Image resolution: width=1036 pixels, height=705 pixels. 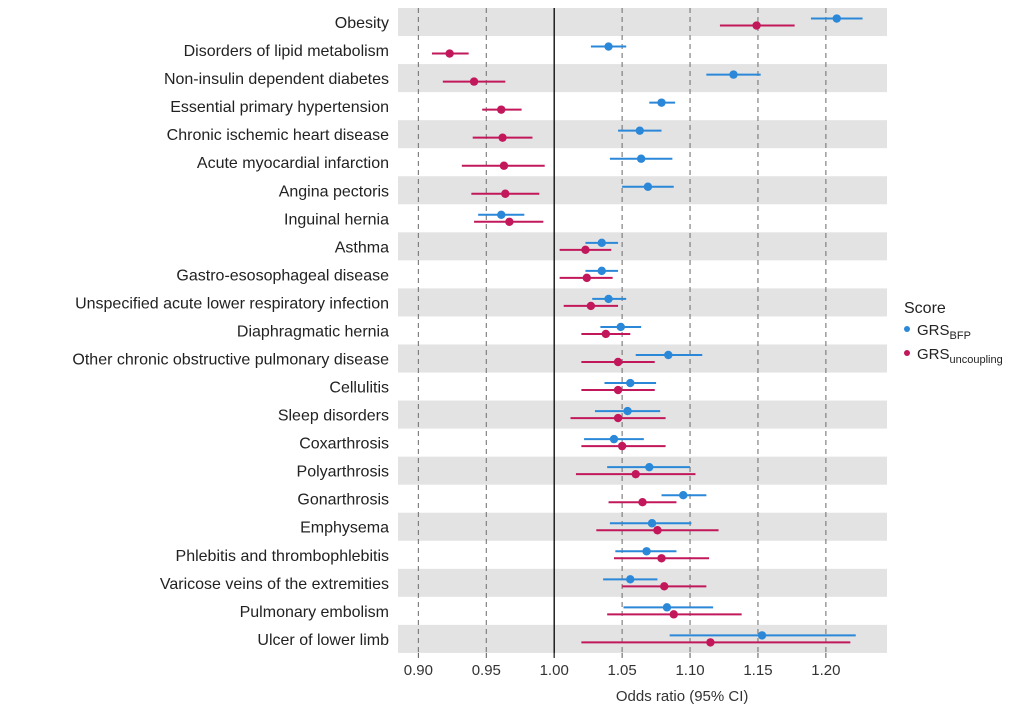 What do you see at coordinates (925, 308) in the screenshot?
I see `legend-title: Score` at bounding box center [925, 308].